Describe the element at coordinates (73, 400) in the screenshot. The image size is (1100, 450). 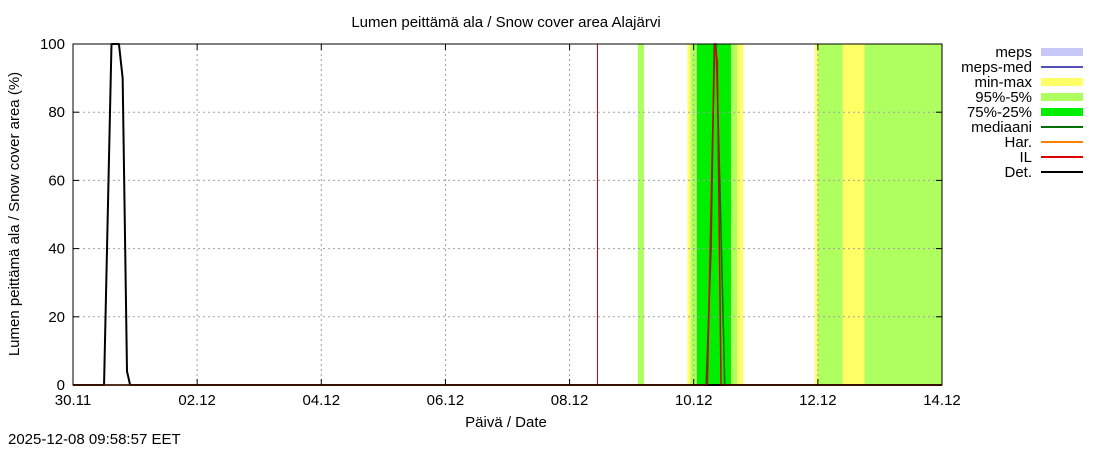
I see `x-tick-label: 30.11` at that location.